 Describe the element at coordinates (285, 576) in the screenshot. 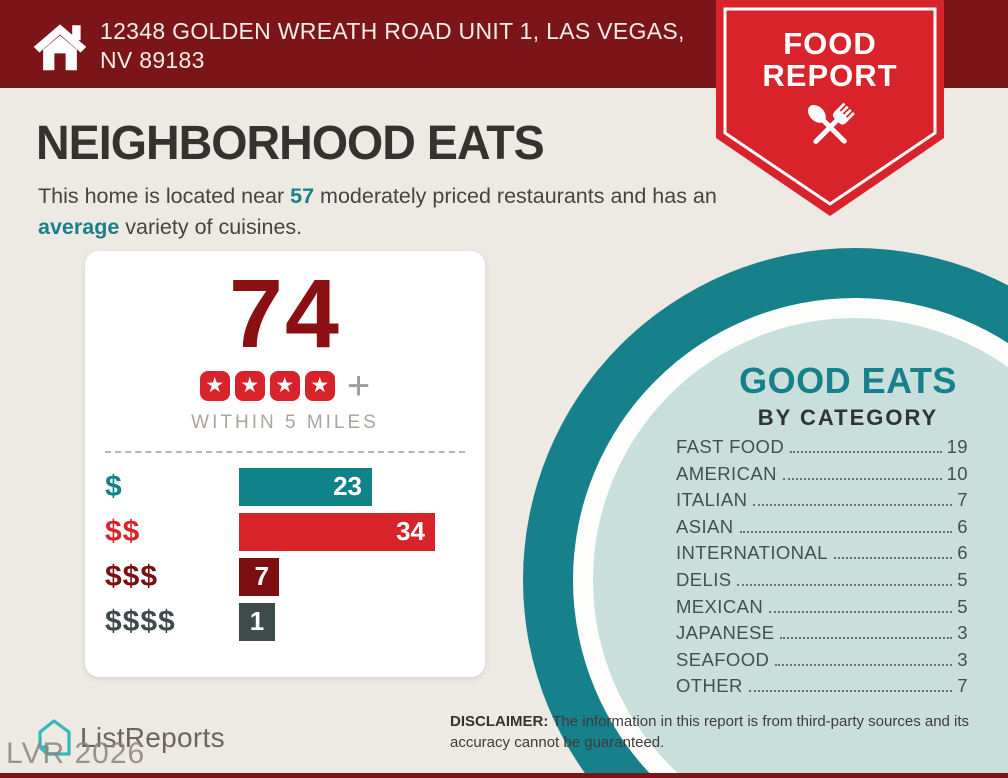

I see `price-bar-row: $$$ 7` at that location.